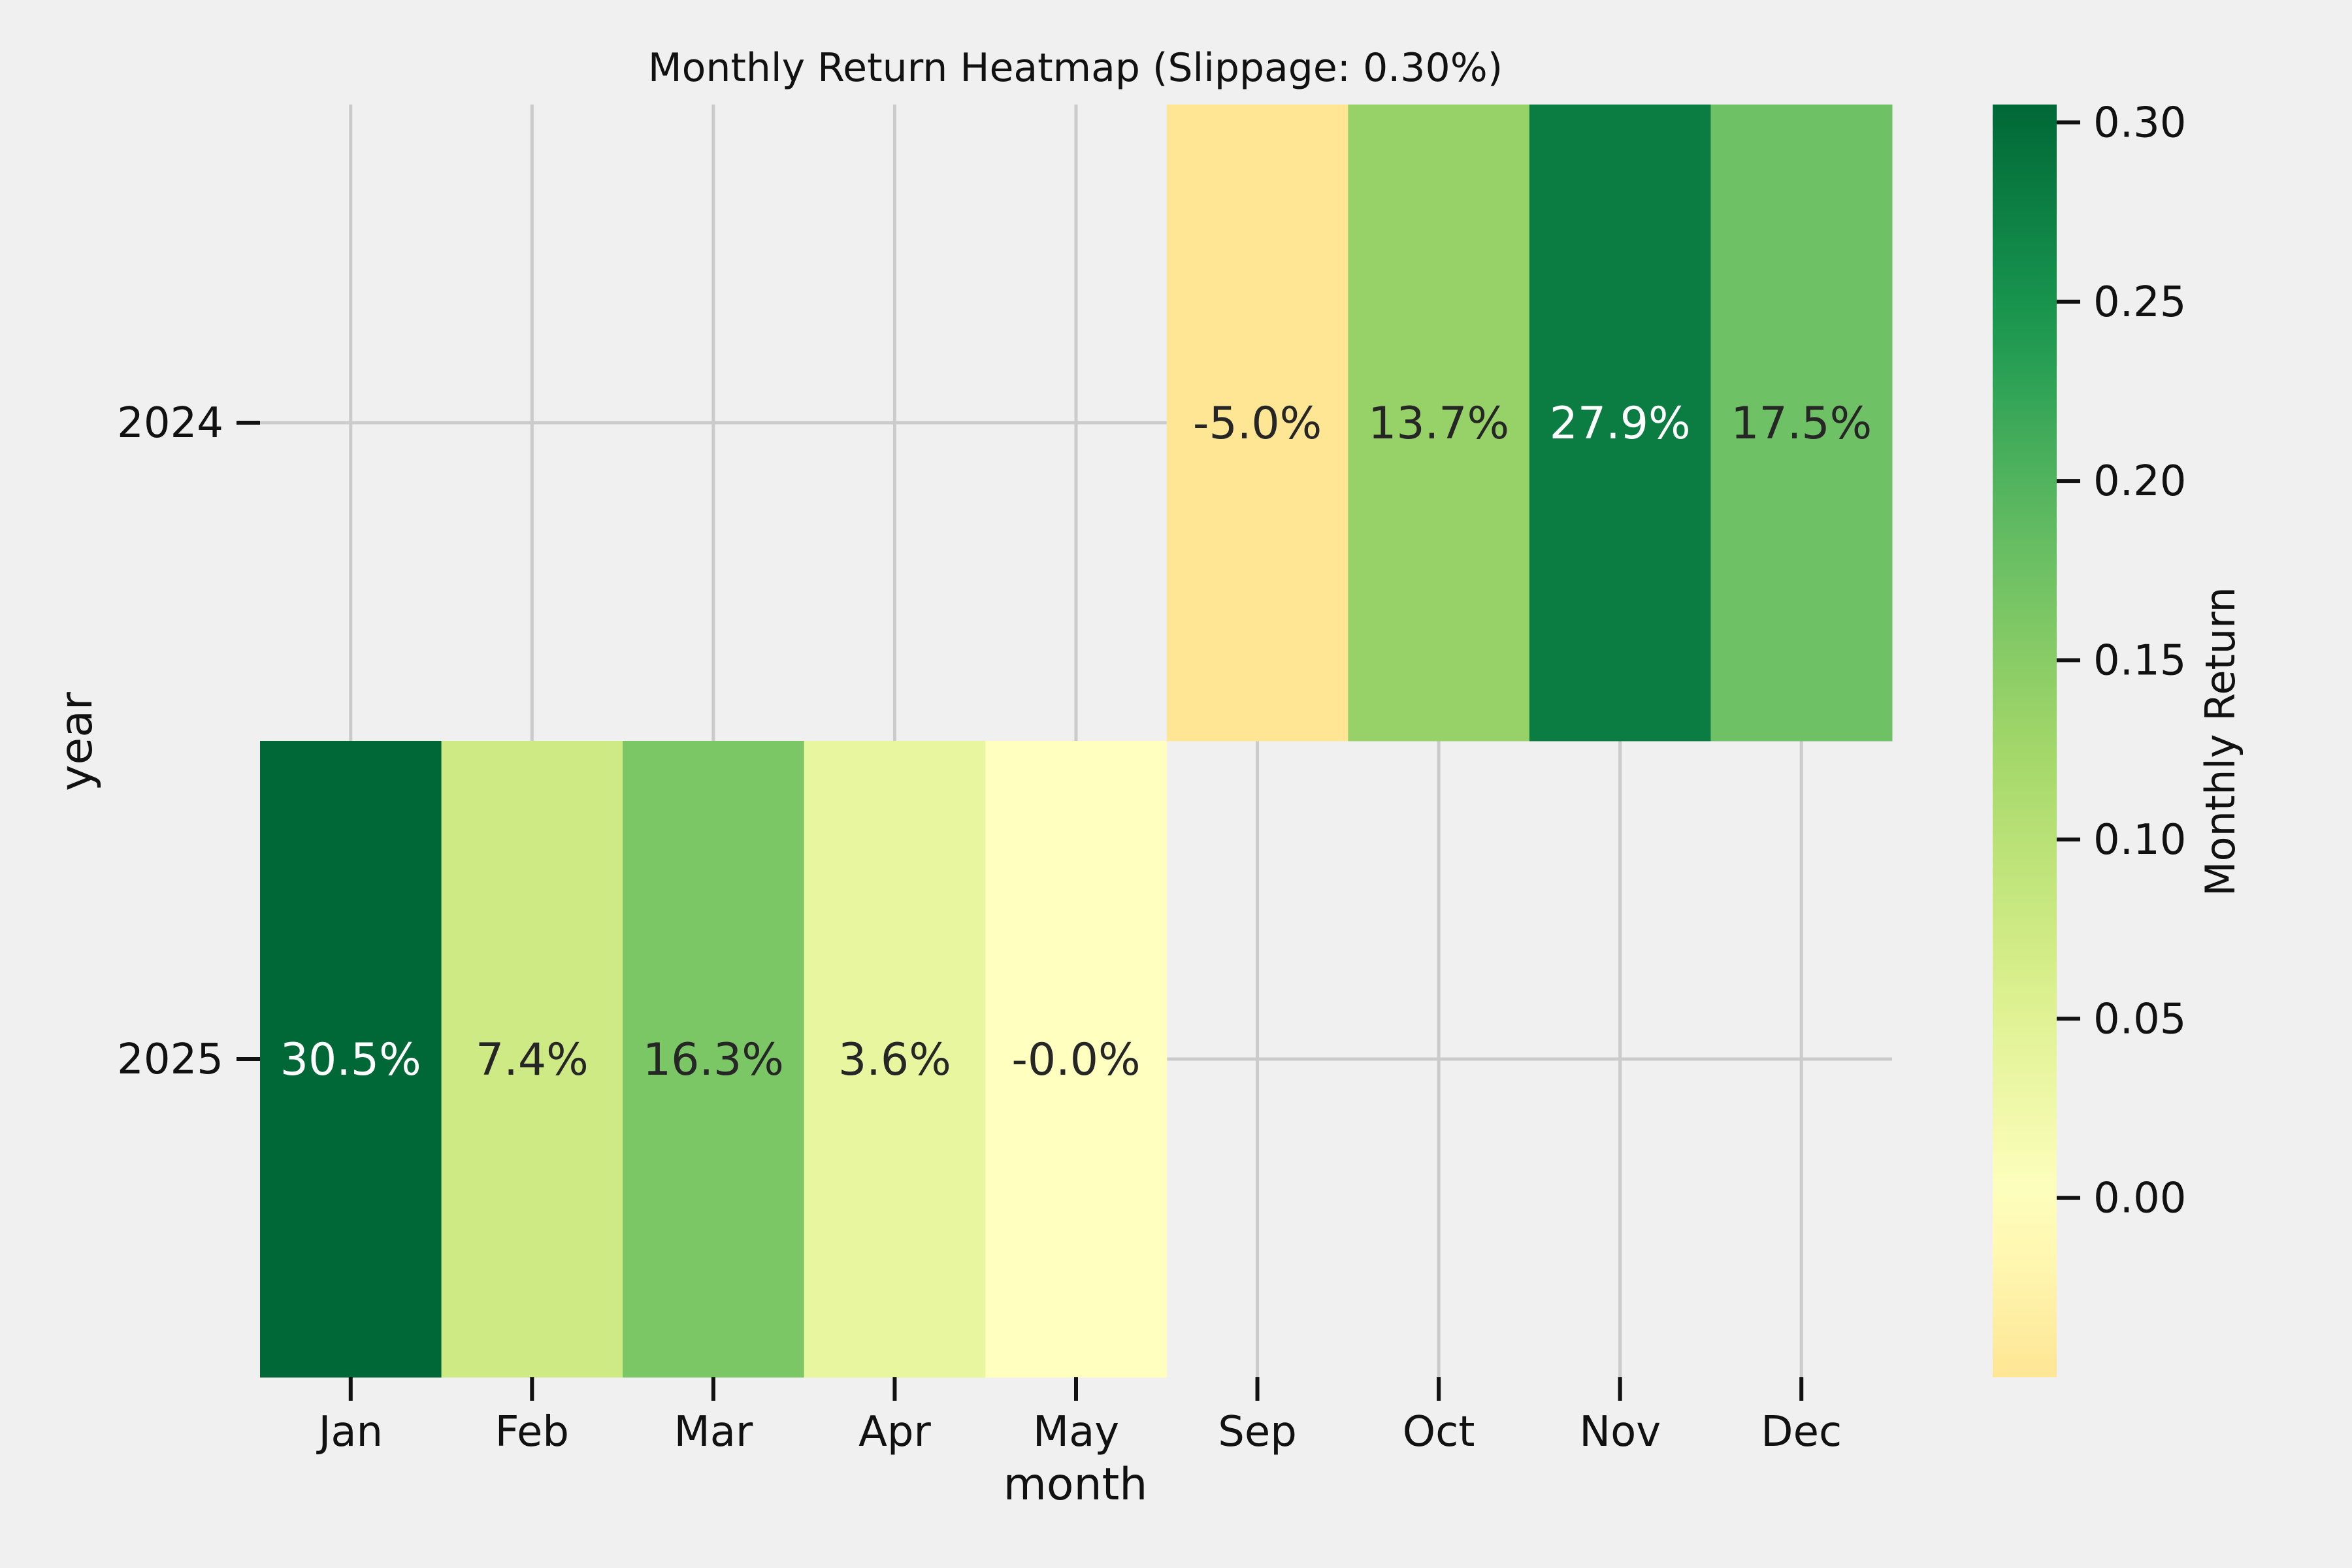  I want to click on cell-value-label: -5.0%, so click(1257, 423).